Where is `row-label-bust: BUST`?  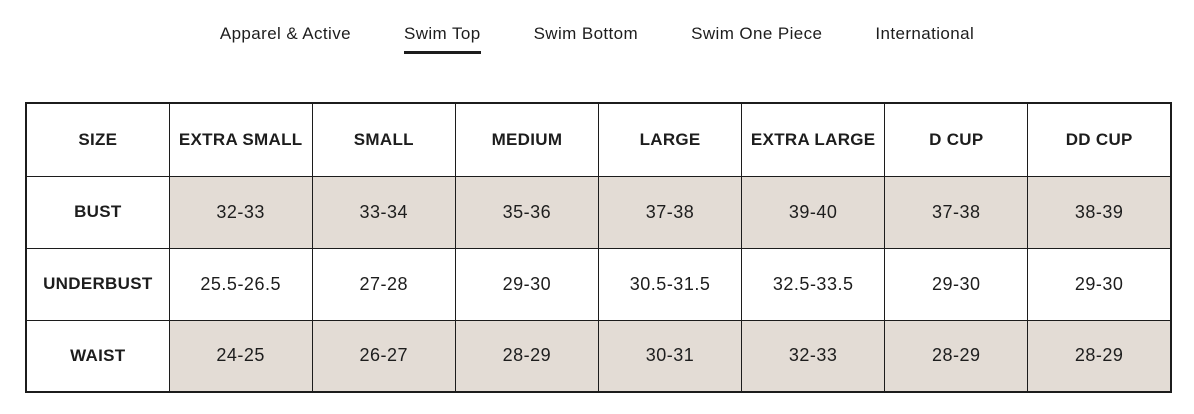
row-label-bust: BUST is located at coordinates (97, 212).